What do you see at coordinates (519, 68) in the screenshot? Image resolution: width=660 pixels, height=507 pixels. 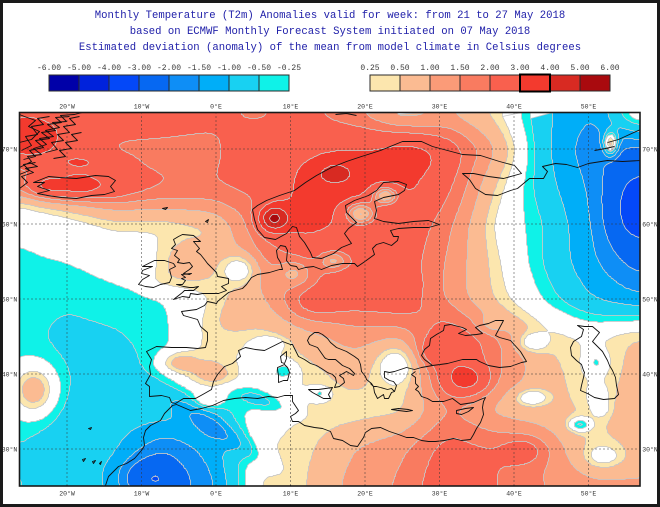 I see `svg-text: 3.00` at bounding box center [519, 68].